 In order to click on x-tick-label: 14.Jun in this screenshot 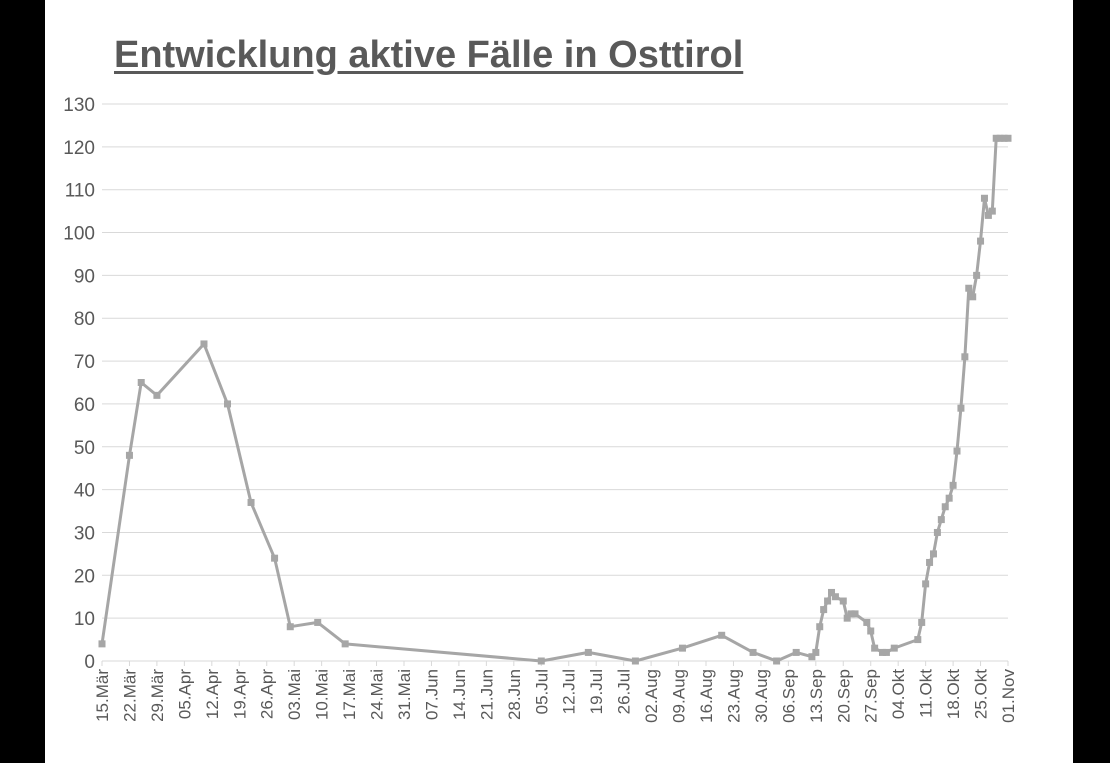, I will do `click(459, 694)`.